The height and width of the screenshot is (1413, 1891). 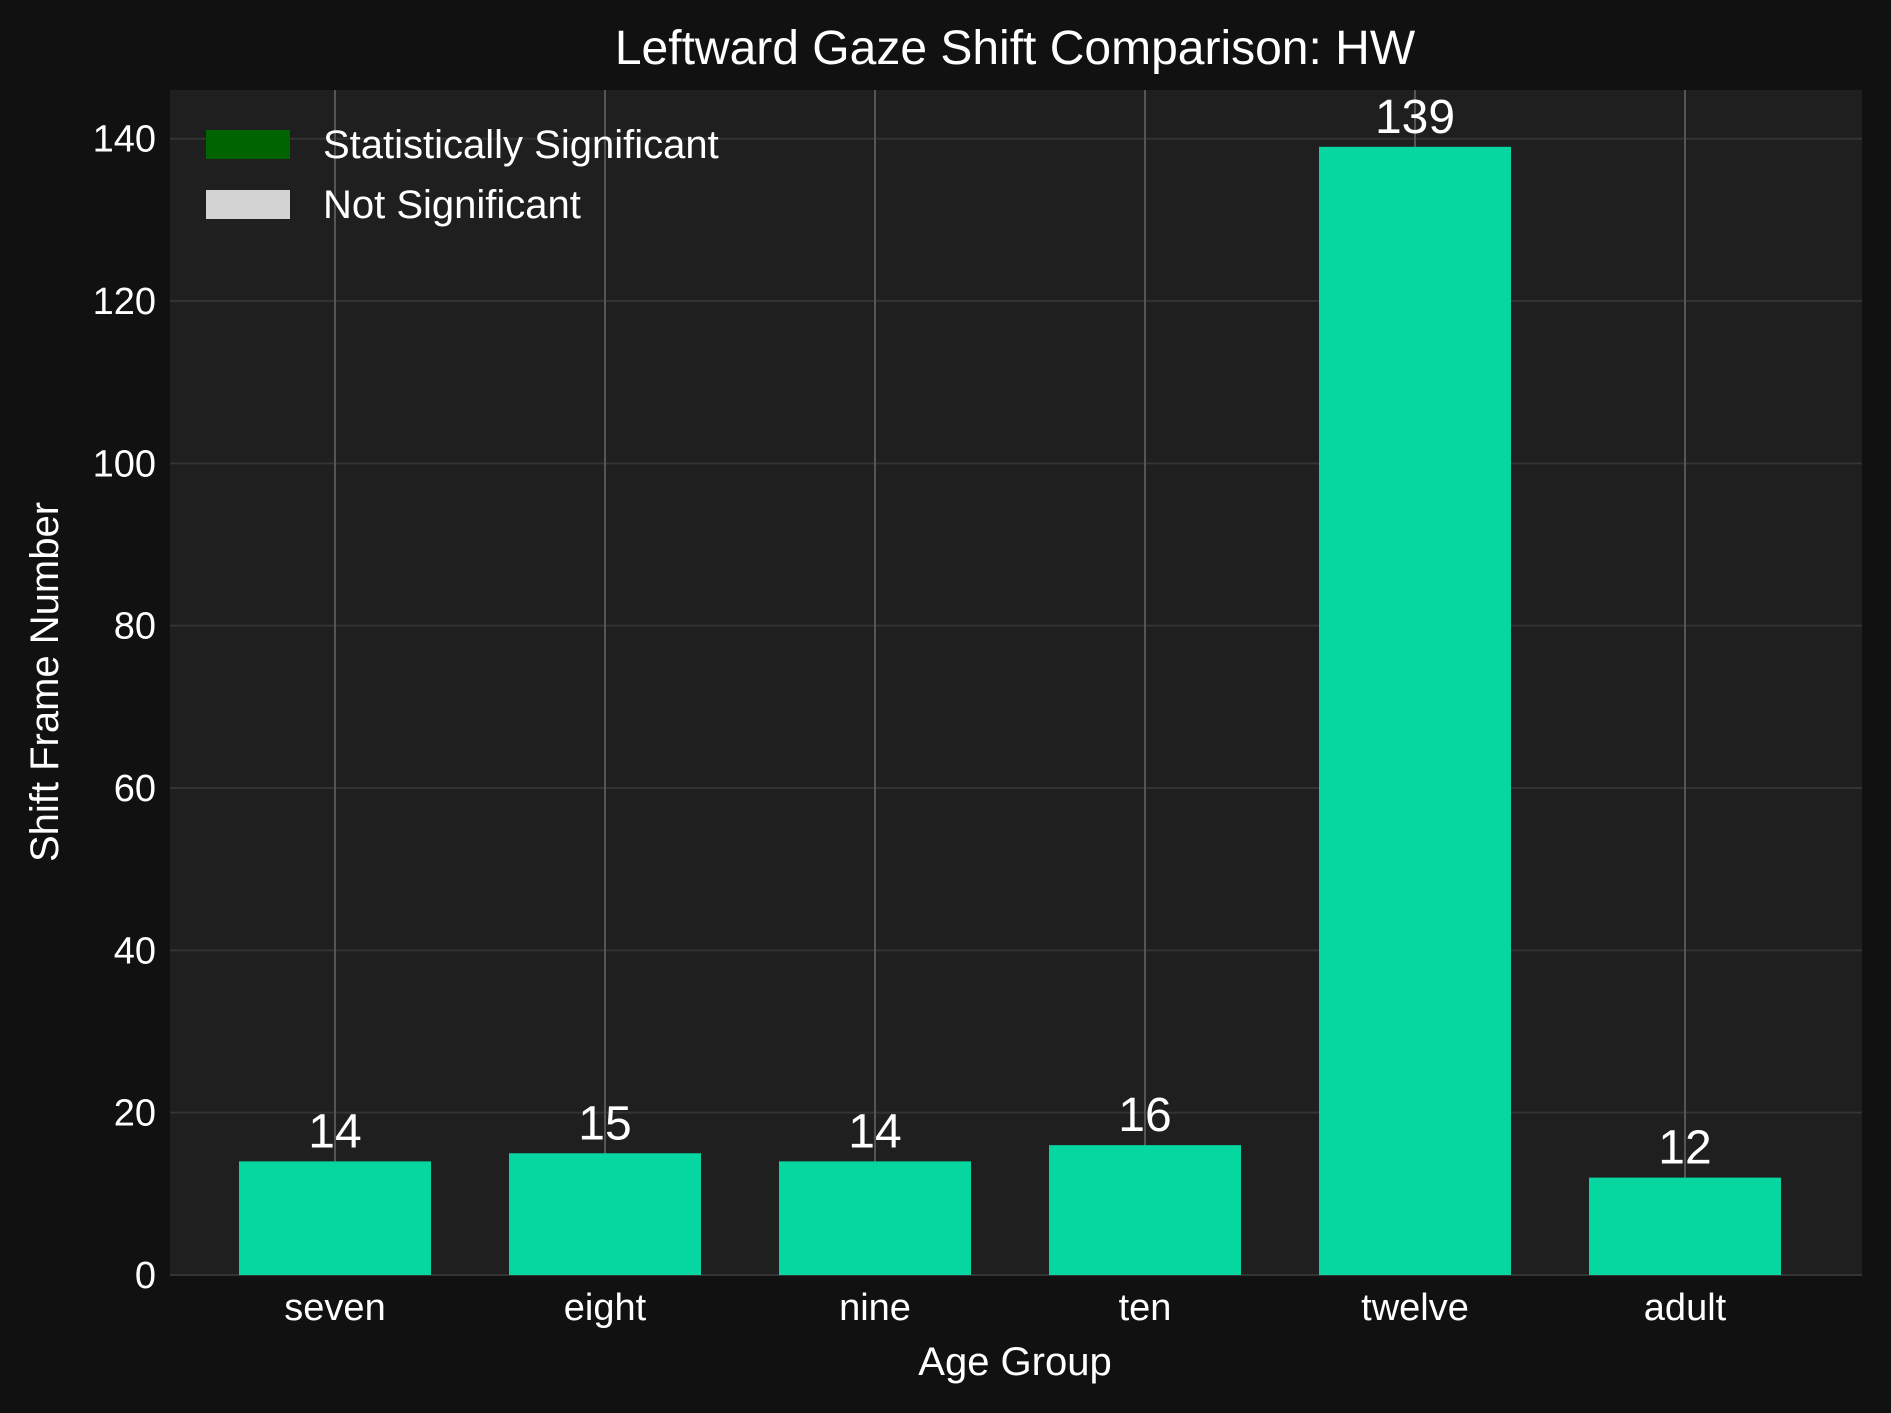 I want to click on chart-title: Leftward Gaze Shift Comparison: HW, so click(x=1015, y=48).